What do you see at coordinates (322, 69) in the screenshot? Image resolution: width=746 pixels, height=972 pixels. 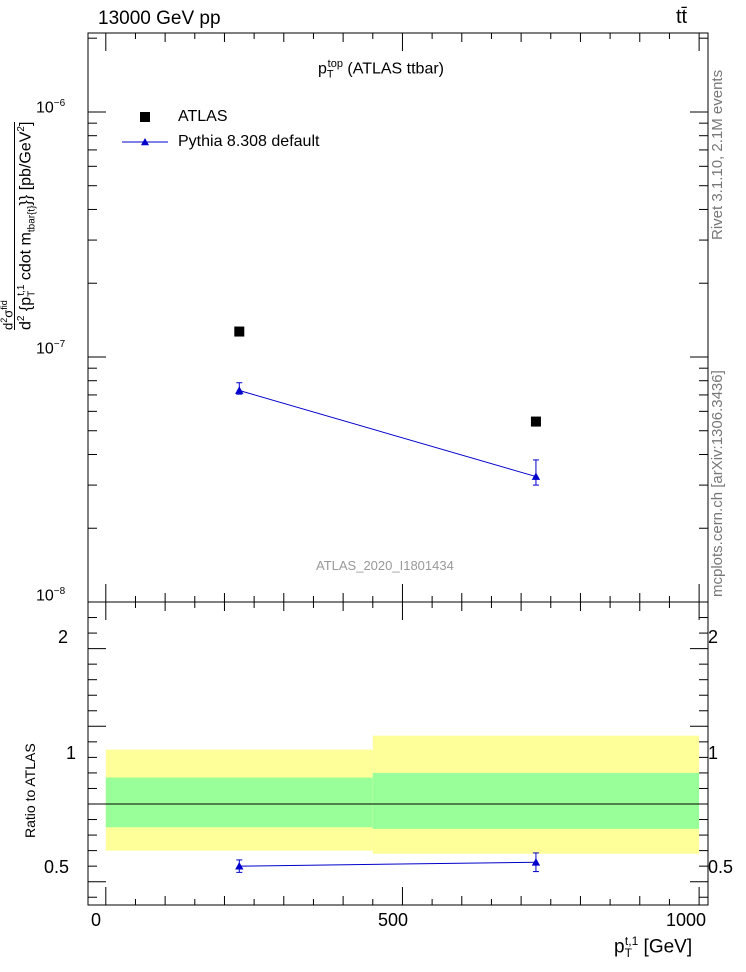 I see `title-main: p` at bounding box center [322, 69].